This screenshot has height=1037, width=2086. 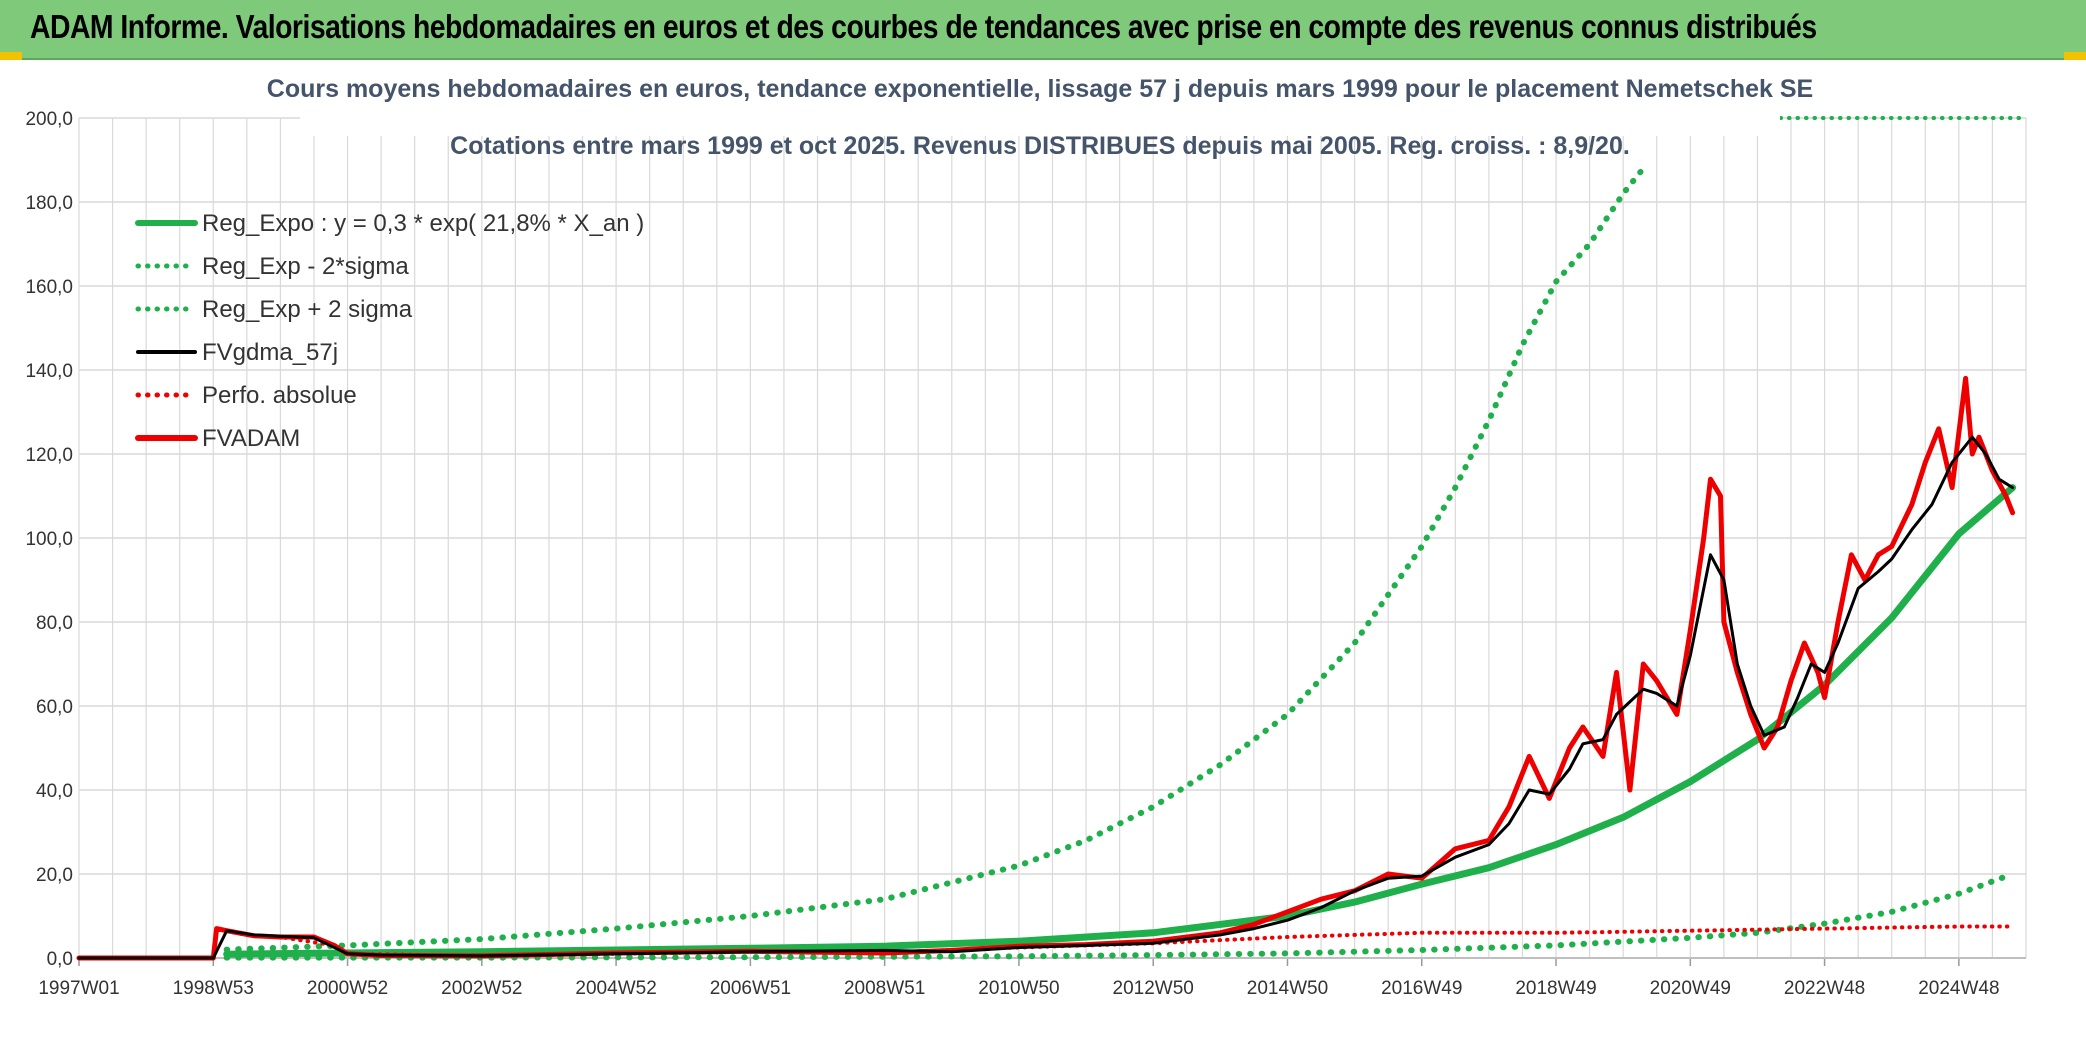 I want to click on x-tick-label: 2014W50, so click(x=1287, y=988).